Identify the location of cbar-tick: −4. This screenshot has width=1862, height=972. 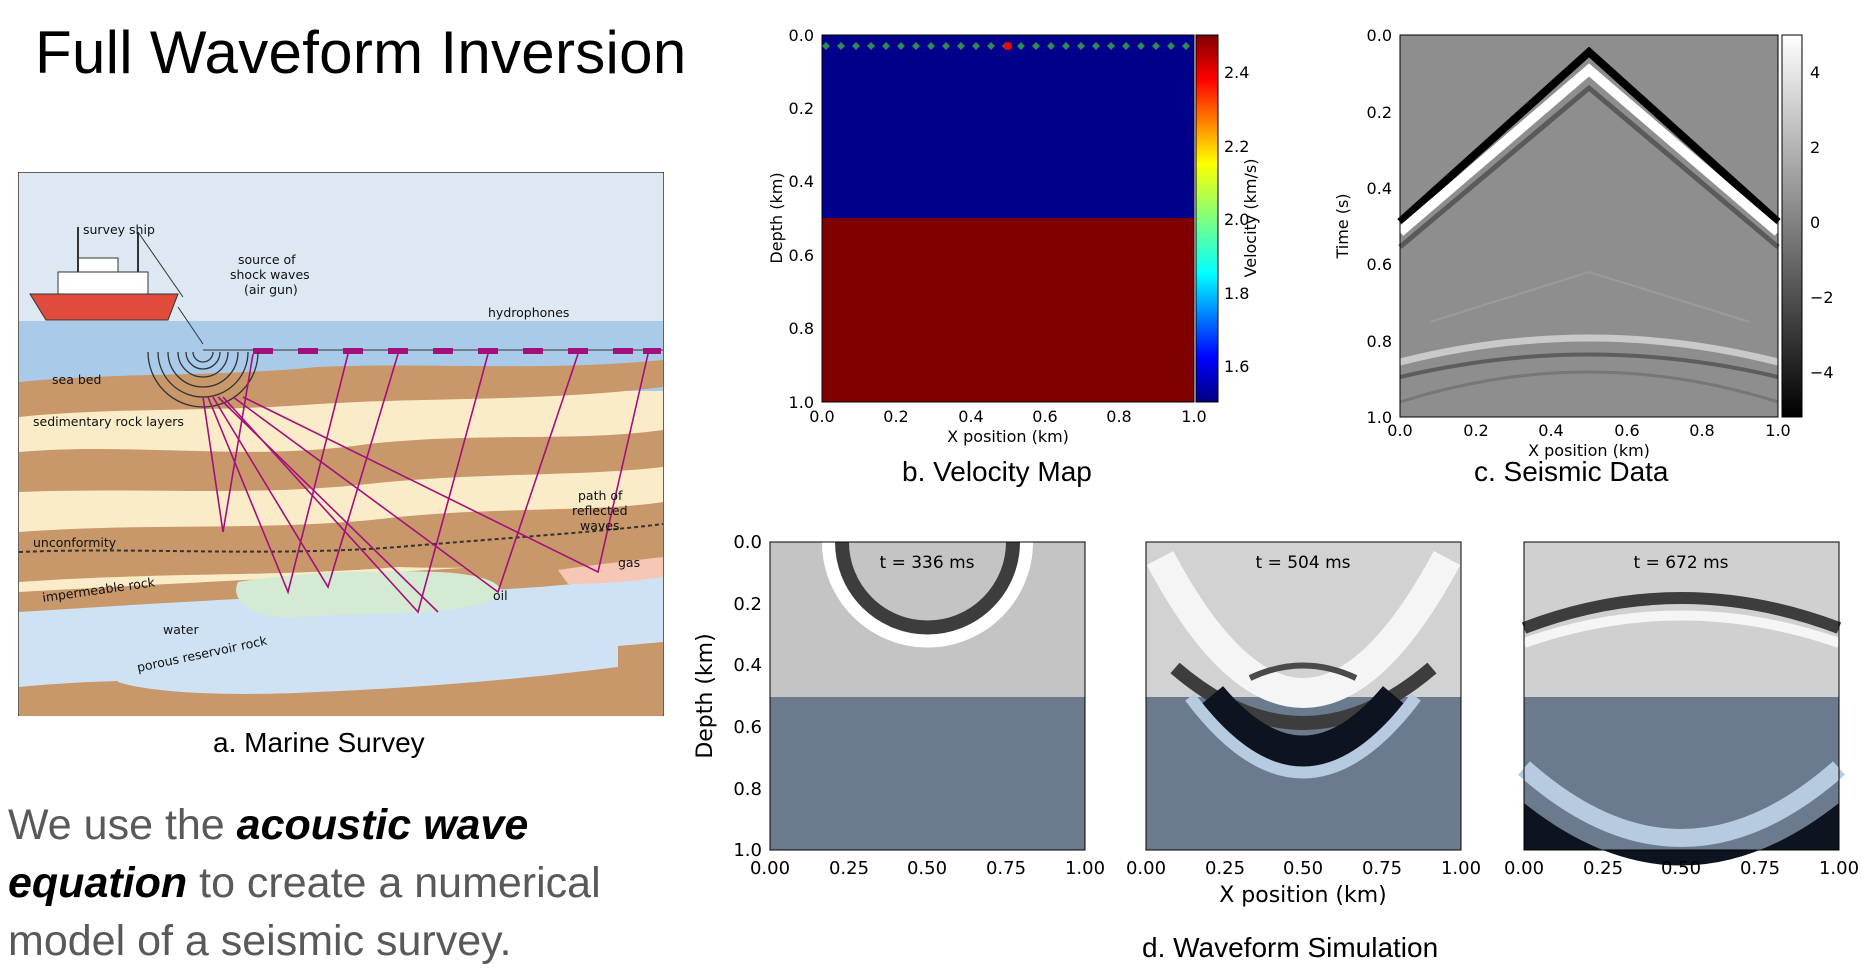
(1822, 372).